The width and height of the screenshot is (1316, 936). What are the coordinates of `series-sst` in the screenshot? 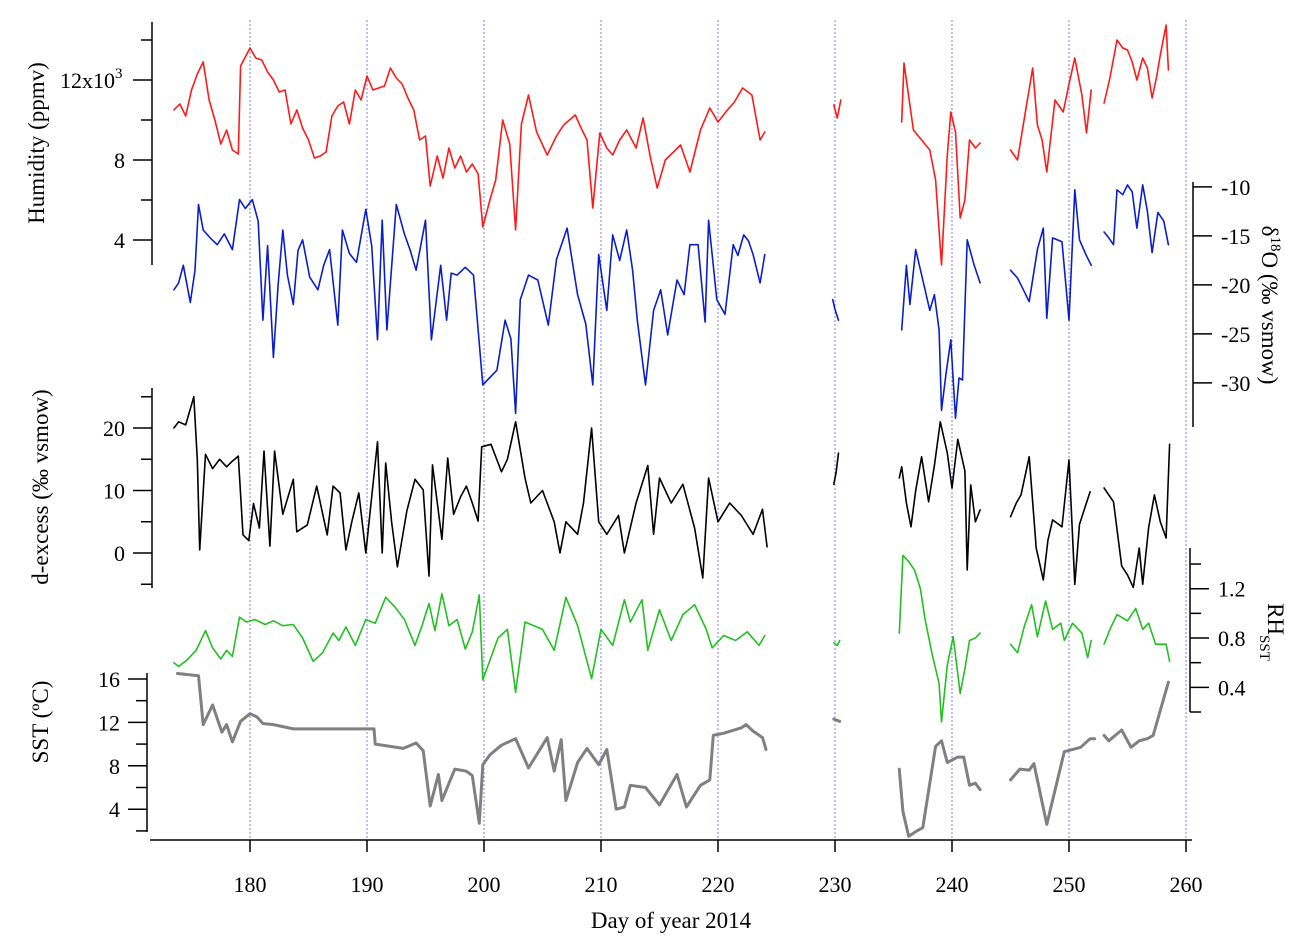 It's located at (673, 755).